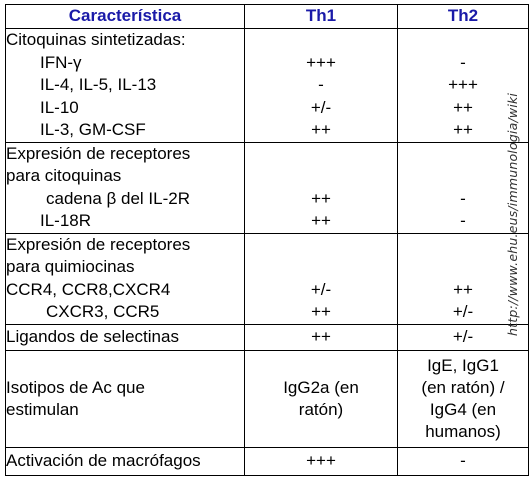 This screenshot has width=530, height=502. I want to click on section-cytokines-th2: - +++ ++ ++, so click(463, 85).